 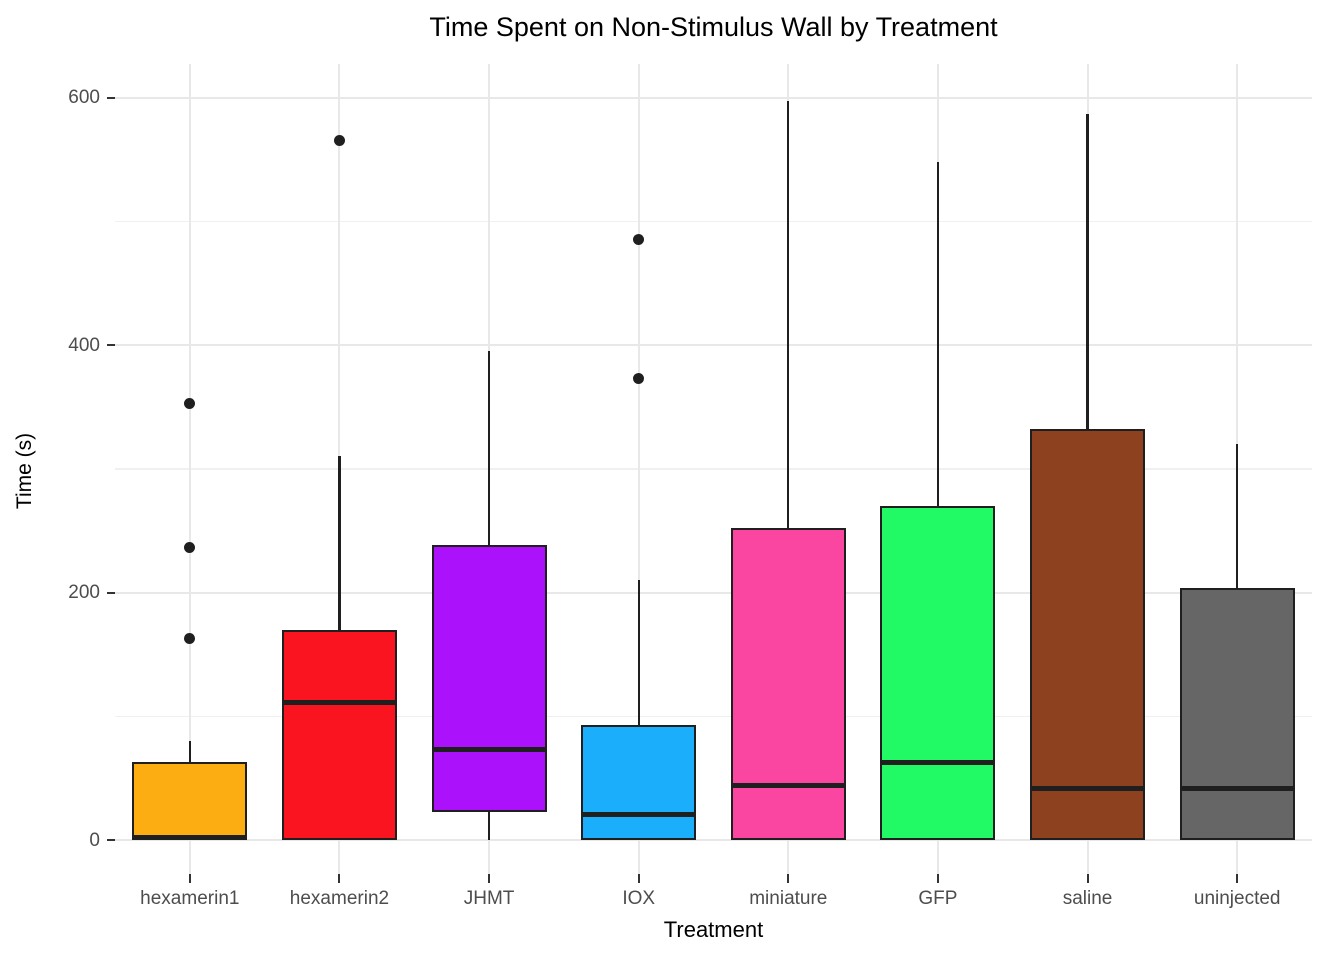 What do you see at coordinates (339, 141) in the screenshot?
I see `outlier-point-hexamerin2` at bounding box center [339, 141].